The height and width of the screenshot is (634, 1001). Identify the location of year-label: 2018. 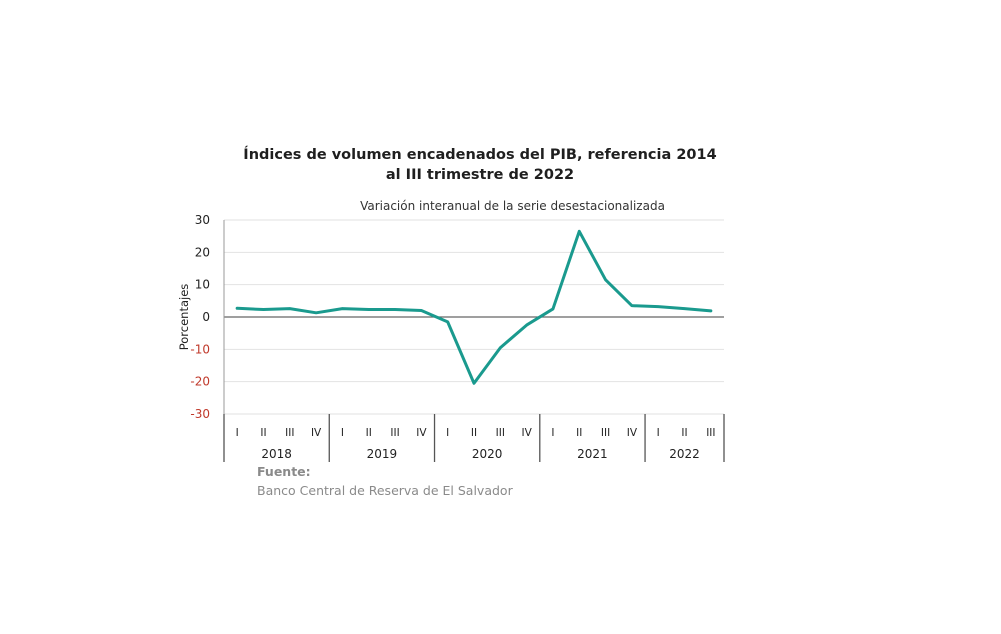
(276, 454).